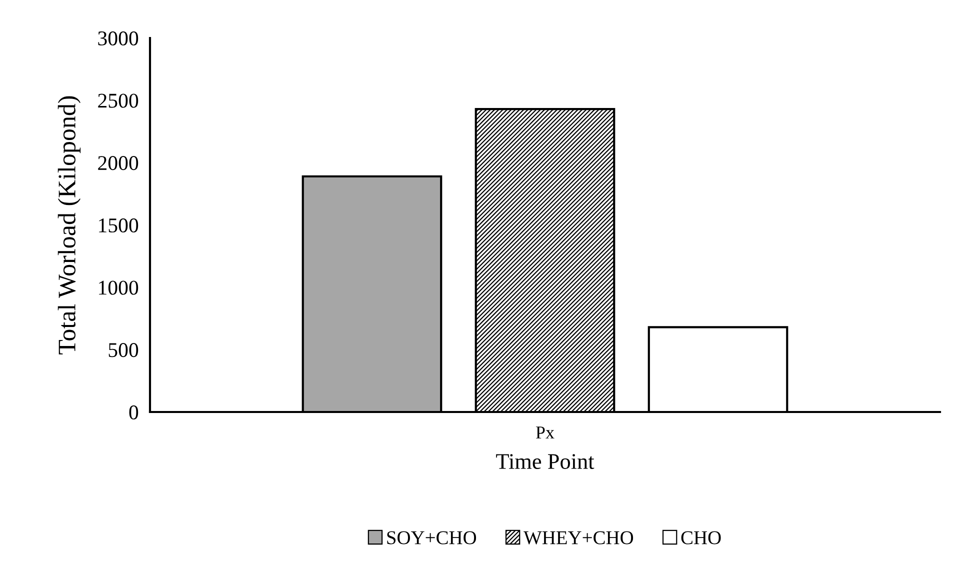 Image resolution: width=957 pixels, height=578 pixels. Describe the element at coordinates (133, 412) in the screenshot. I see `y-tick-label: 0` at that location.